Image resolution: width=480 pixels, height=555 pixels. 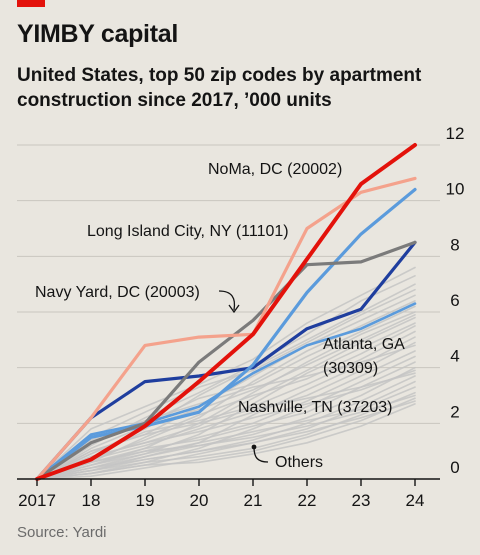 What do you see at coordinates (145, 500) in the screenshot?
I see `x-tick-label-2: 19` at bounding box center [145, 500].